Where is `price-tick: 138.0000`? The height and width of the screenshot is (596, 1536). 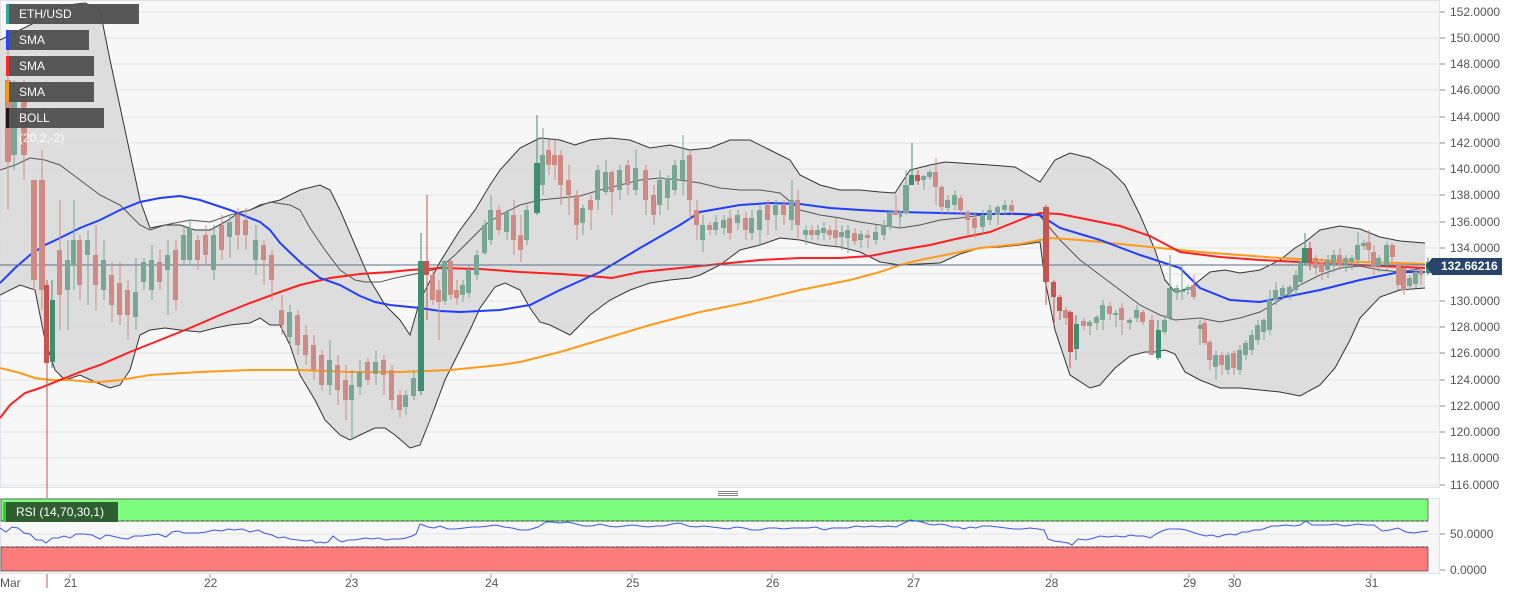
price-tick: 138.0000 is located at coordinates (1475, 195).